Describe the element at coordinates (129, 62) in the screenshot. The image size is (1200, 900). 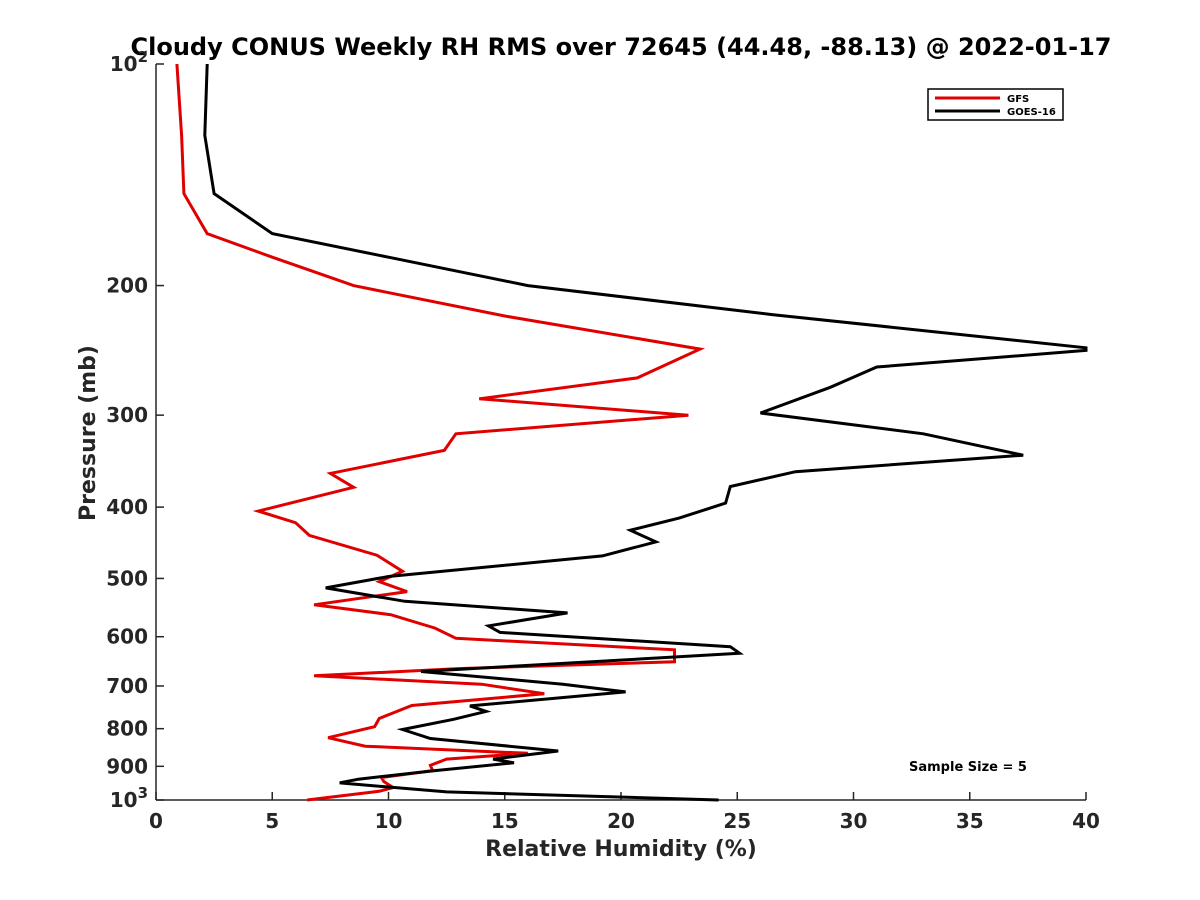
I see `y-tick-label: 10²` at that location.